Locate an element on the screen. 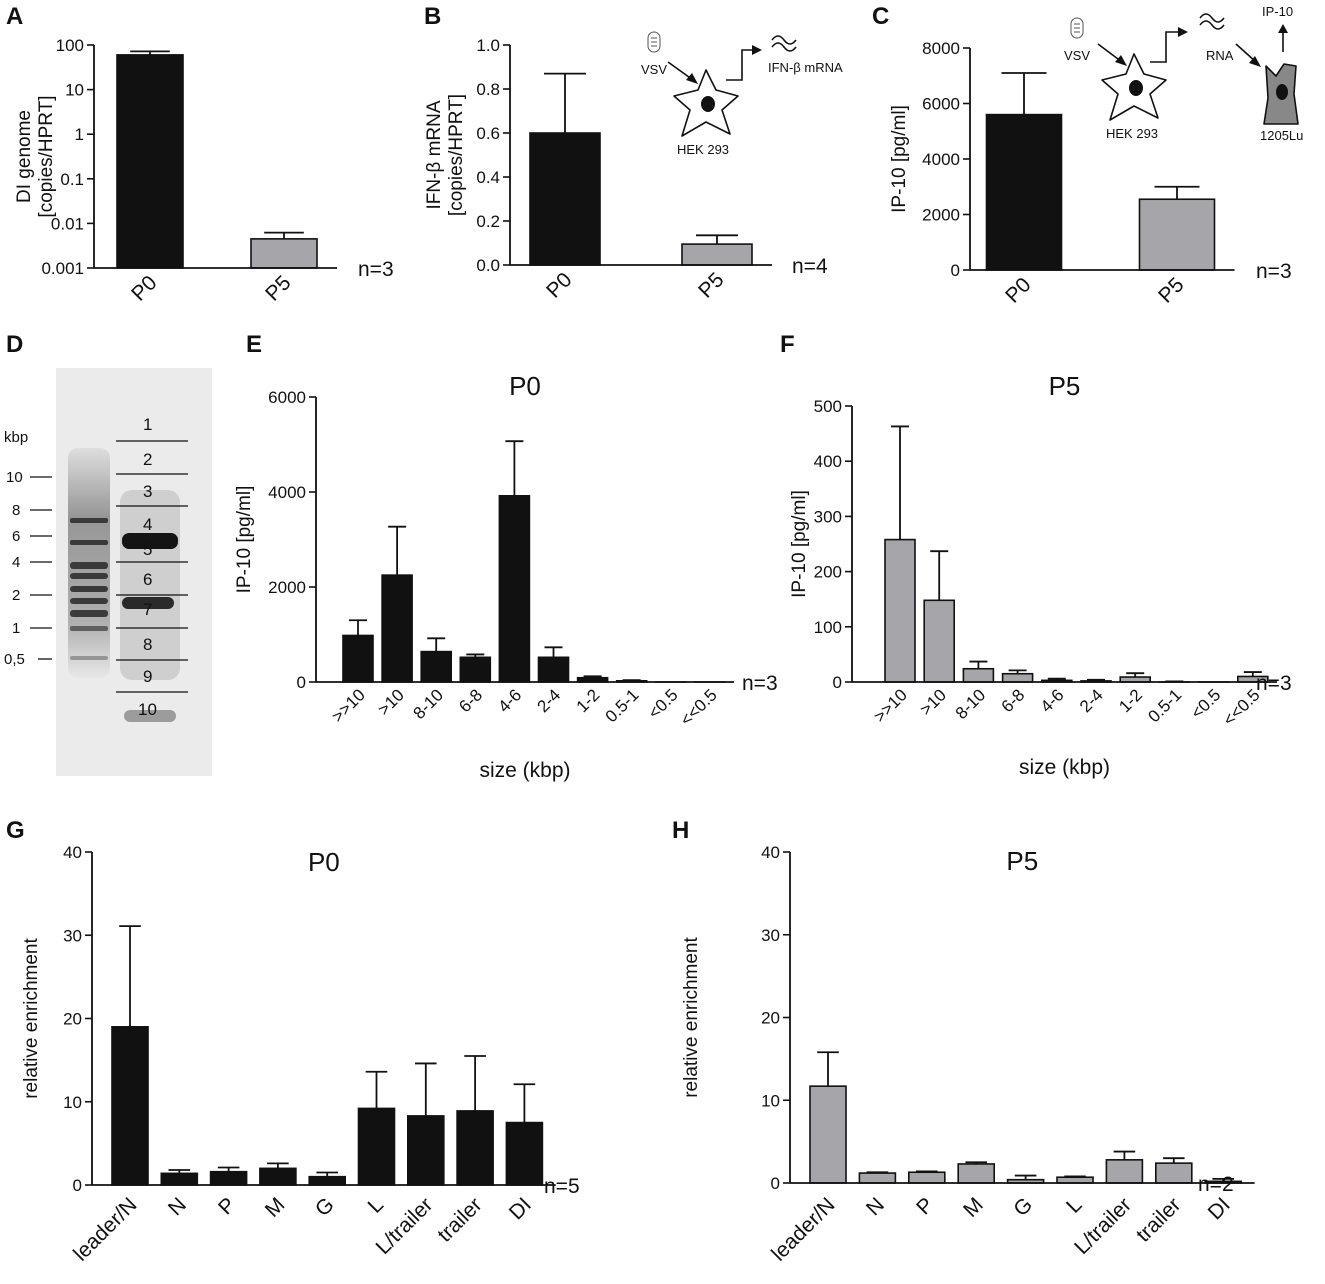 This screenshot has height=1284, width=1325. x-tick-label: M is located at coordinates (973, 1207).